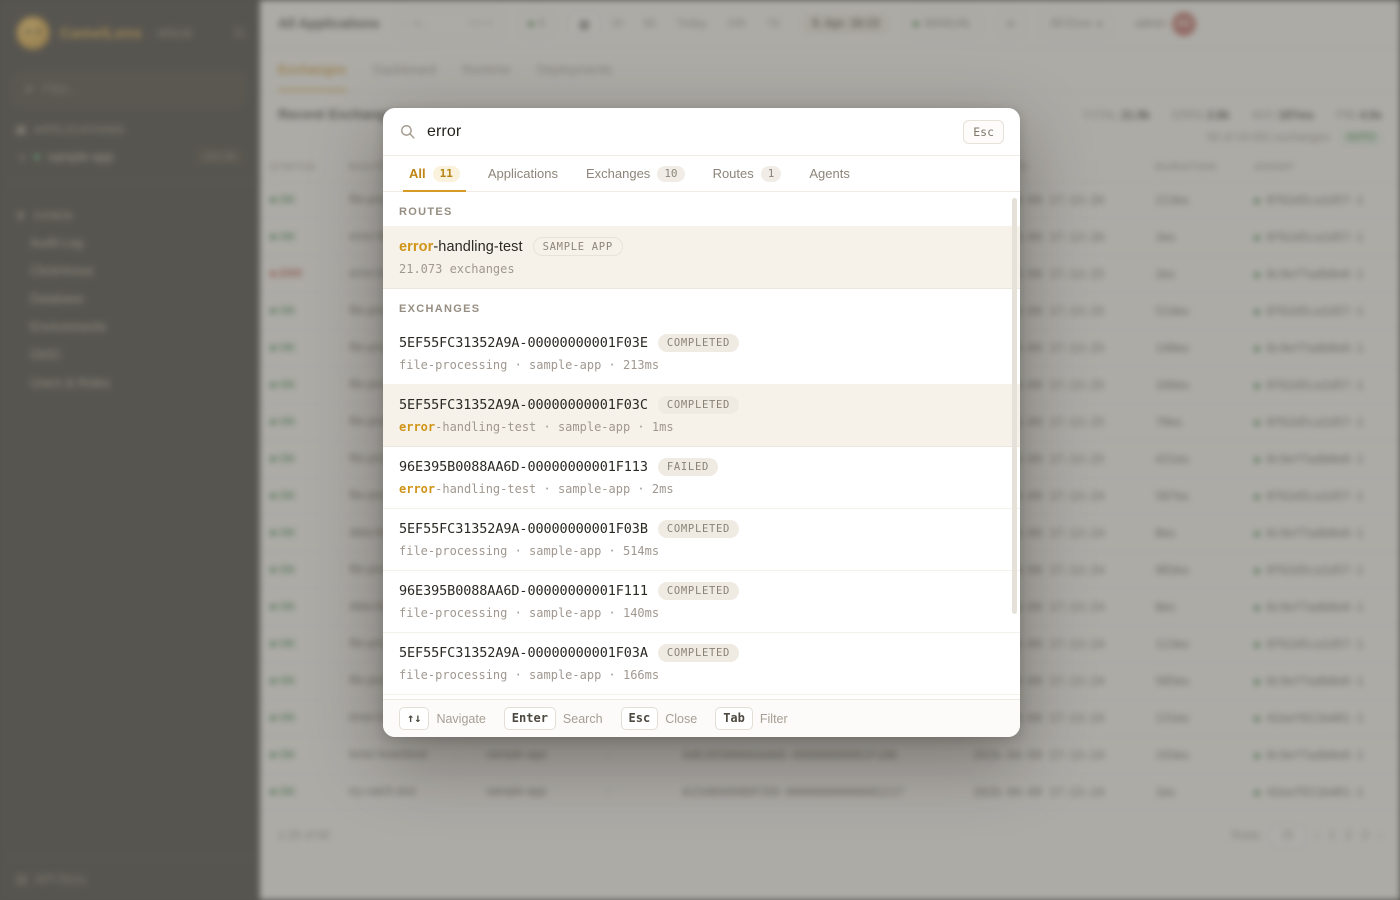  I want to click on application-tag: SAMPLE APP, so click(577, 246).